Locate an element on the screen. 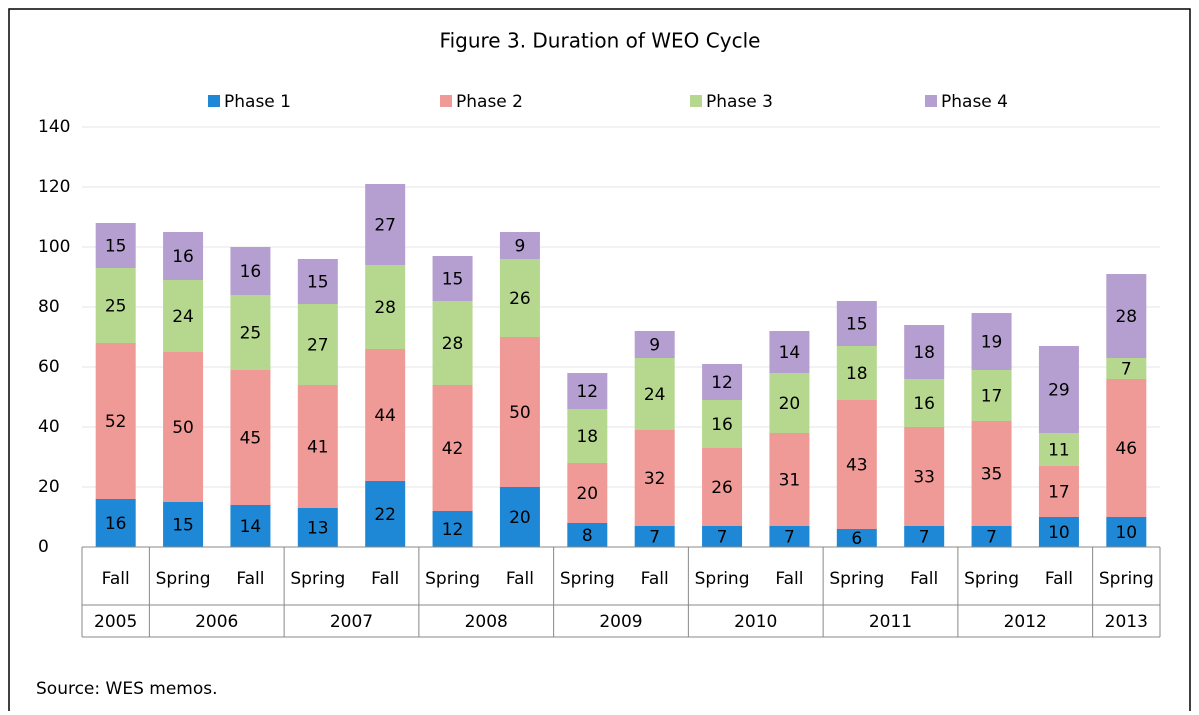 This screenshot has height=715, width=1199. y-tick-label: 0 is located at coordinates (43, 547).